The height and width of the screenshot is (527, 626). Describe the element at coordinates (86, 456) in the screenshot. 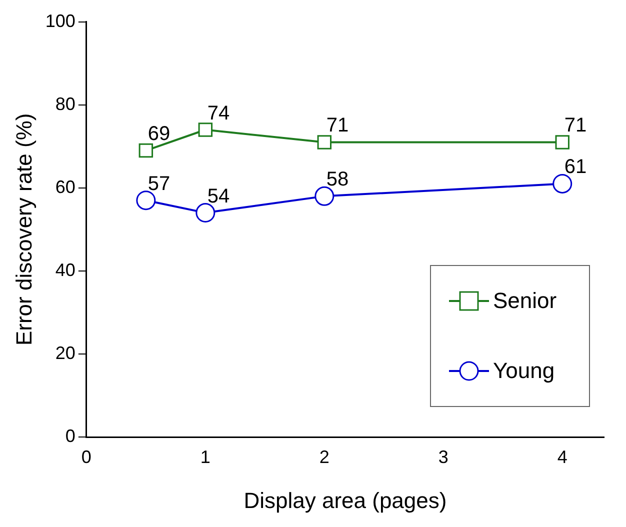

I see `x-tick-label: 0` at that location.